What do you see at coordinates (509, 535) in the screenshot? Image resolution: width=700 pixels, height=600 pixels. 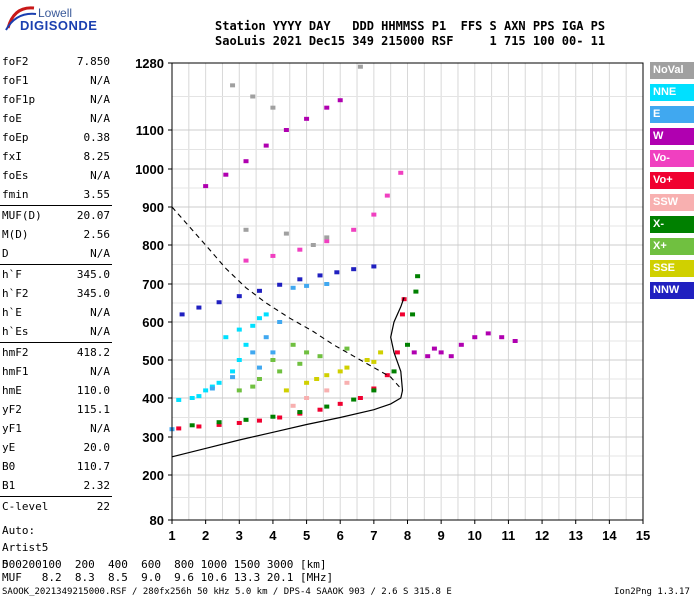 I see `x-tick-label: 11` at bounding box center [509, 535].